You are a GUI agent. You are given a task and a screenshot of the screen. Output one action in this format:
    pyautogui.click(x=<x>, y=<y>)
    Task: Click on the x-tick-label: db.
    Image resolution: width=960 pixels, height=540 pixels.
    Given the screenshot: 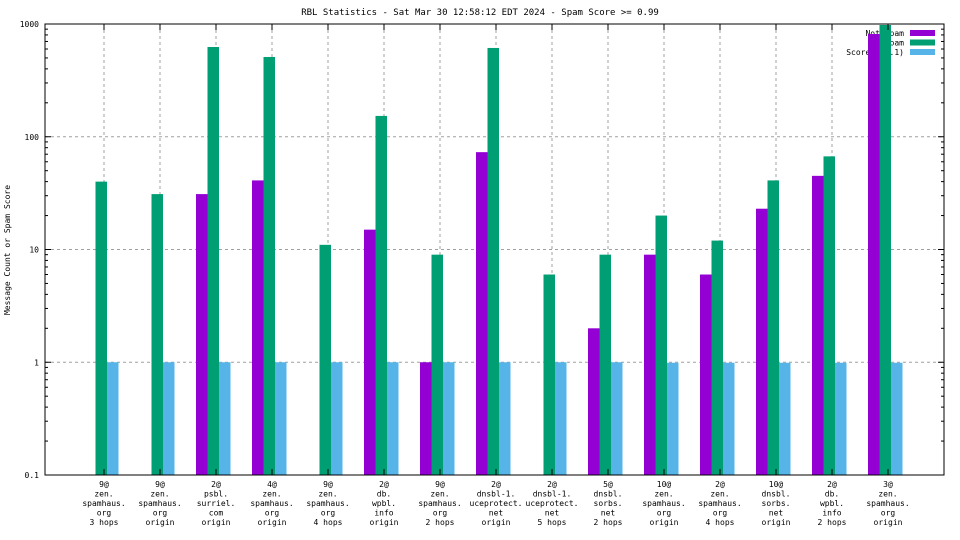 What is the action you would take?
    pyautogui.click(x=832, y=494)
    